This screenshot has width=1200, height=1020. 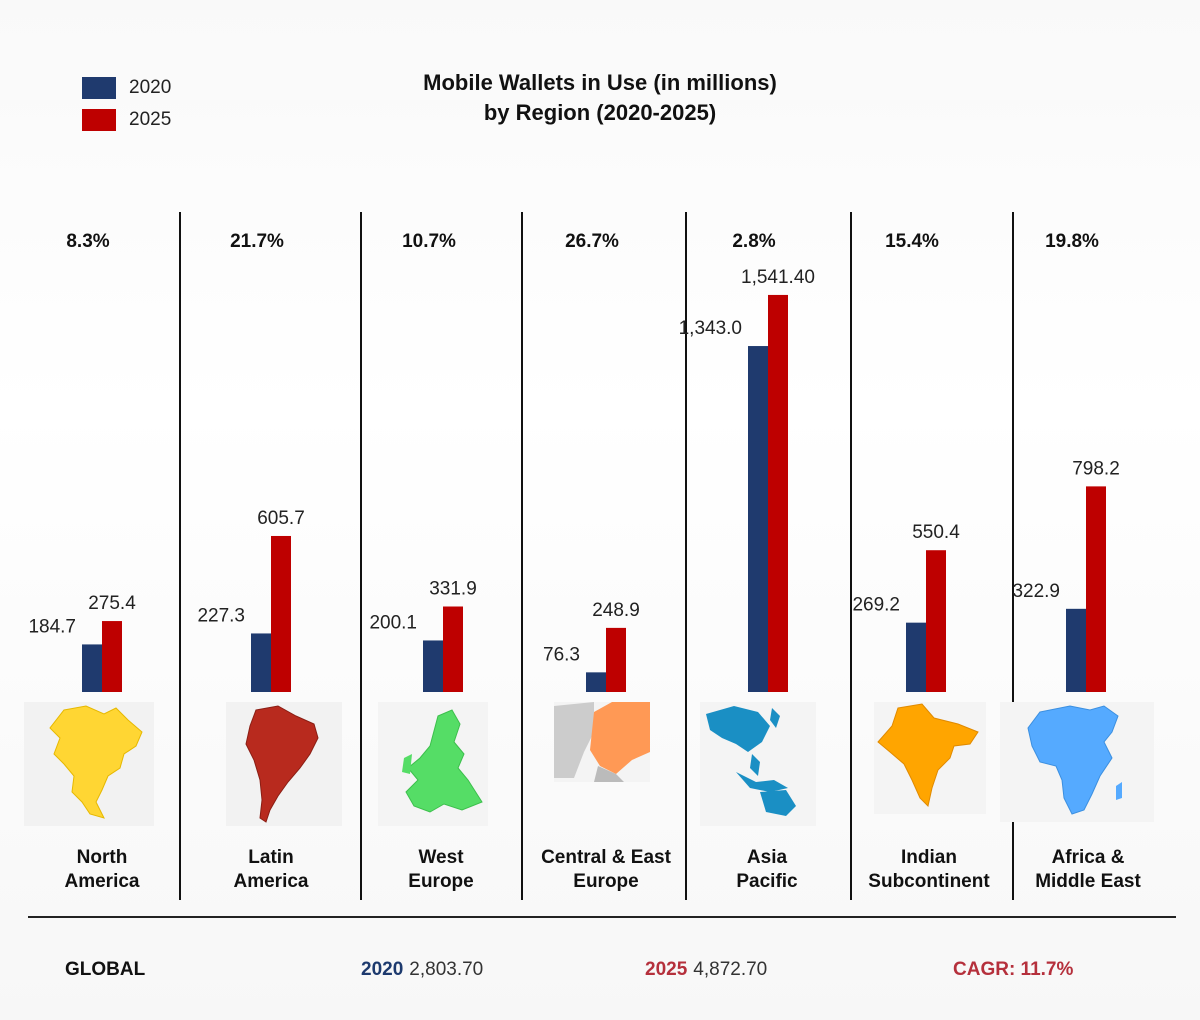 What do you see at coordinates (112, 603) in the screenshot?
I see `value-label-2025-north-america: 275.4` at bounding box center [112, 603].